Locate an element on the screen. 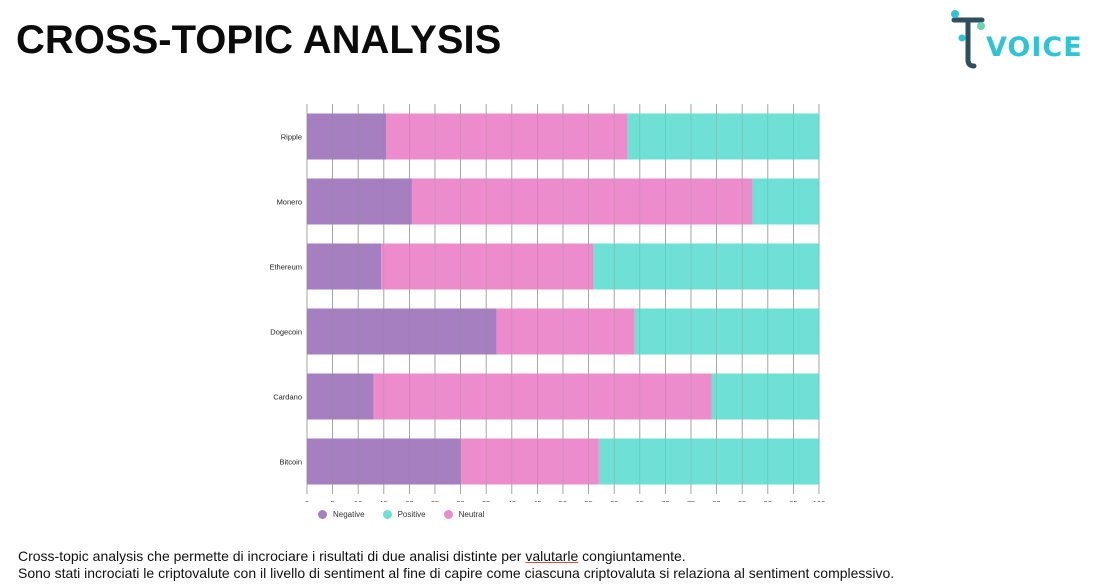  legend-label-positive: Positive is located at coordinates (411, 514).